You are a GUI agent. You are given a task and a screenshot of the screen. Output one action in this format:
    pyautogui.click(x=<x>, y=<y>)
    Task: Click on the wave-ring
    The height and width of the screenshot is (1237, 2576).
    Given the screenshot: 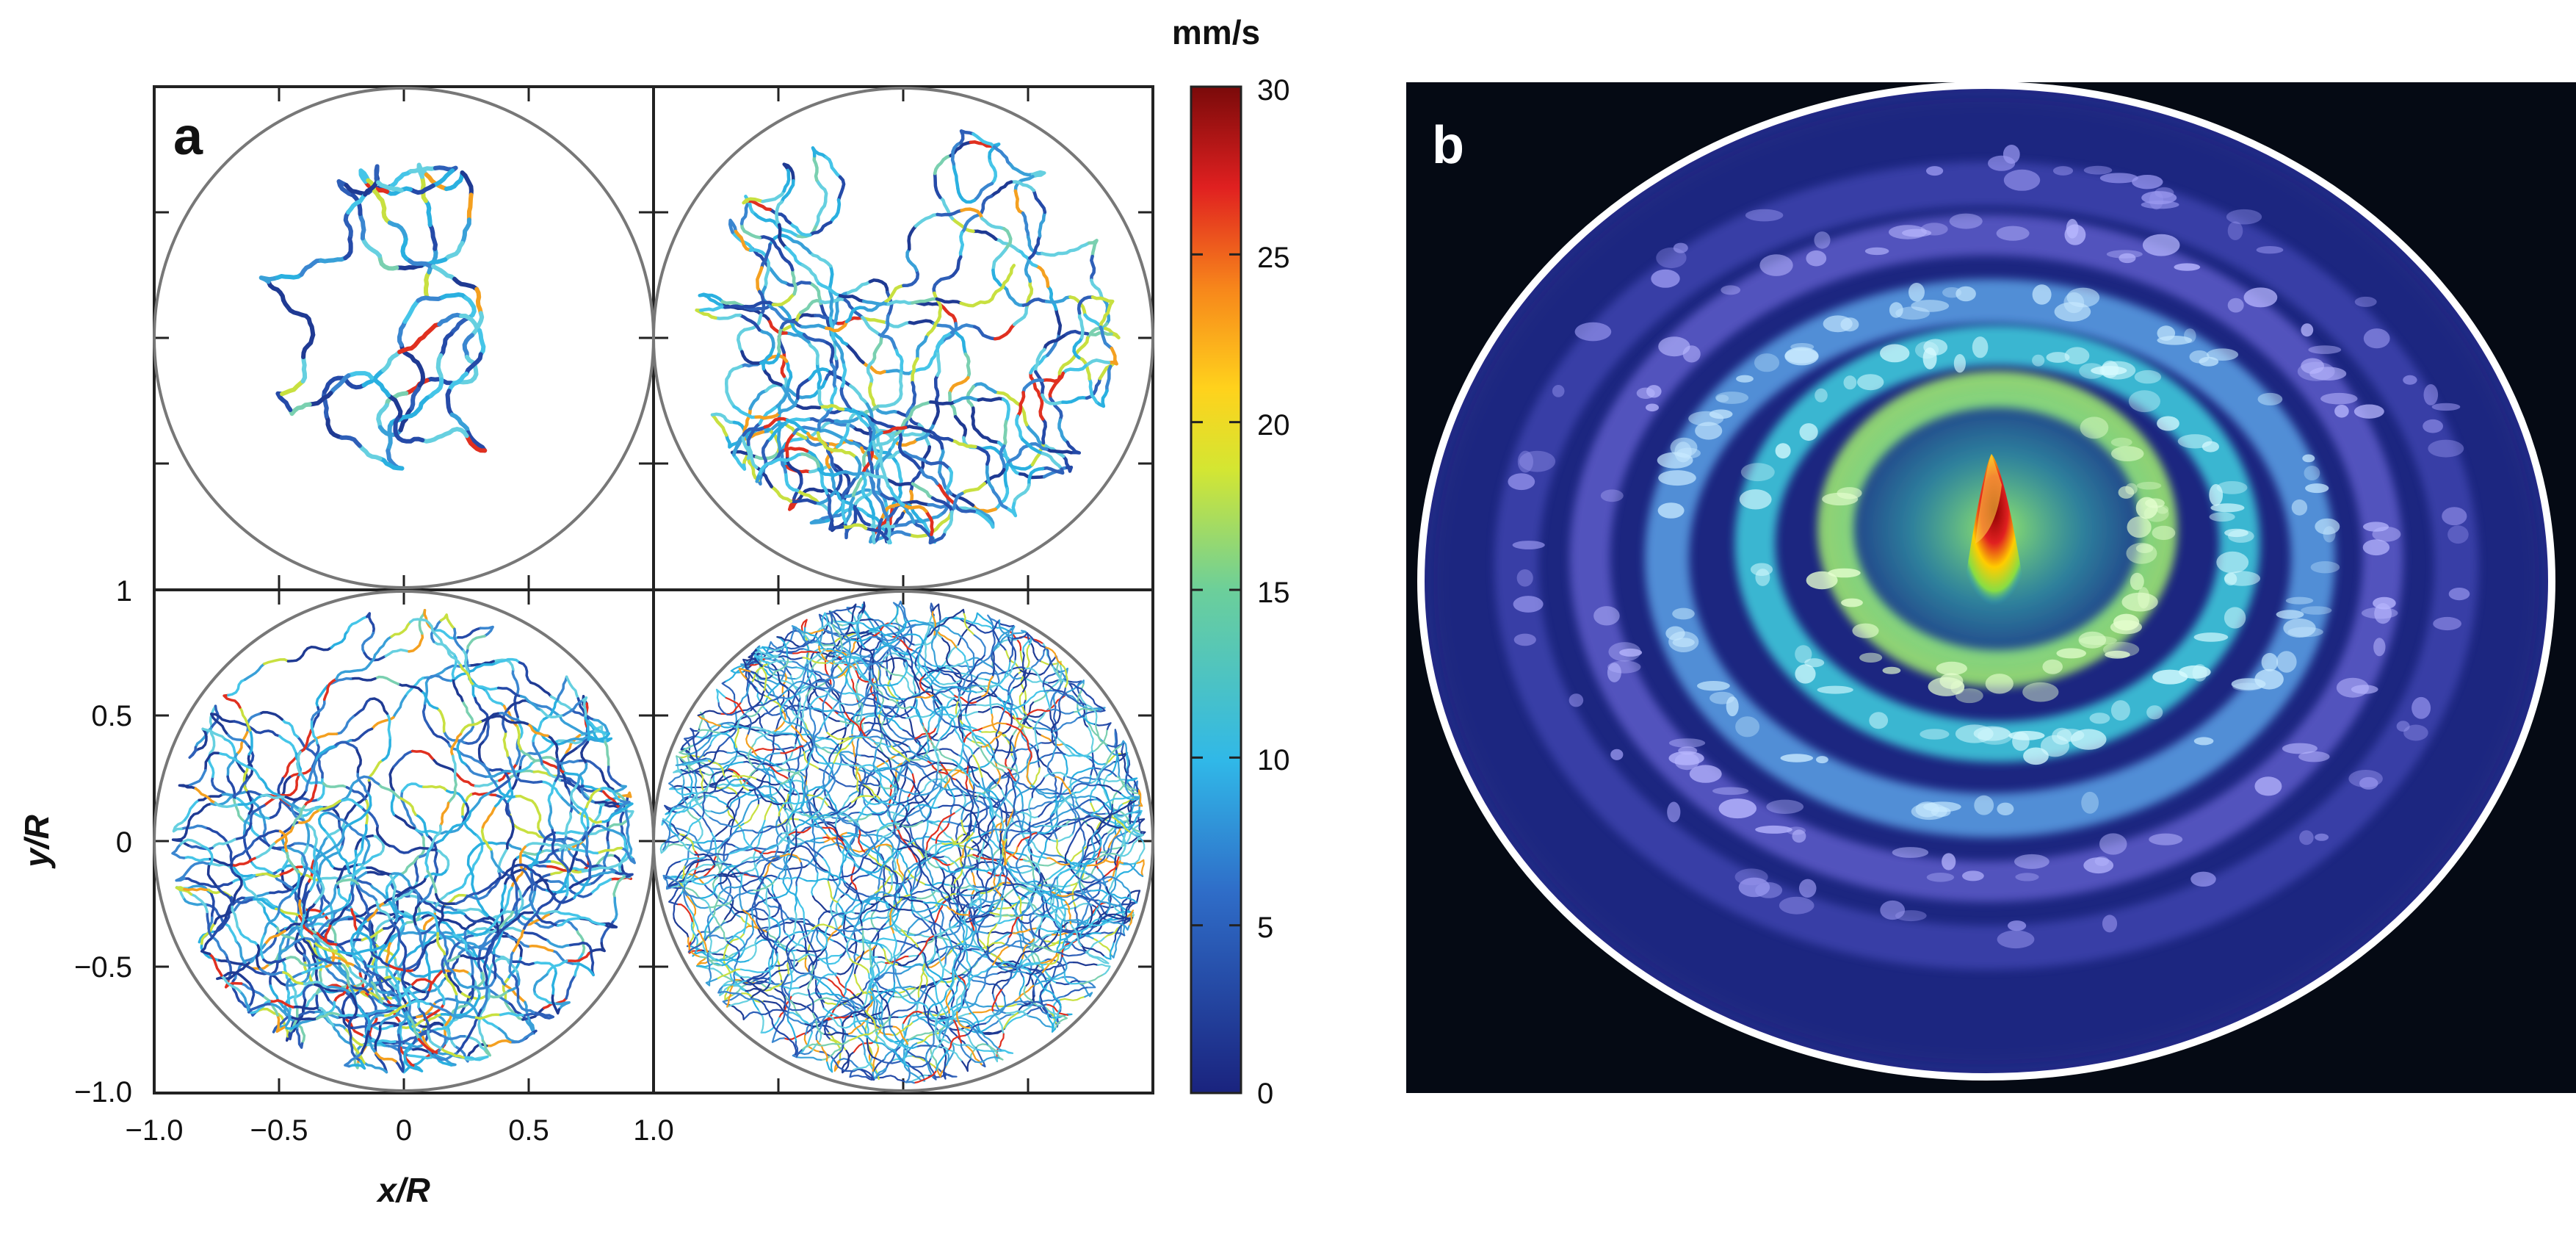 What is the action you would take?
    pyautogui.click(x=1990, y=558)
    